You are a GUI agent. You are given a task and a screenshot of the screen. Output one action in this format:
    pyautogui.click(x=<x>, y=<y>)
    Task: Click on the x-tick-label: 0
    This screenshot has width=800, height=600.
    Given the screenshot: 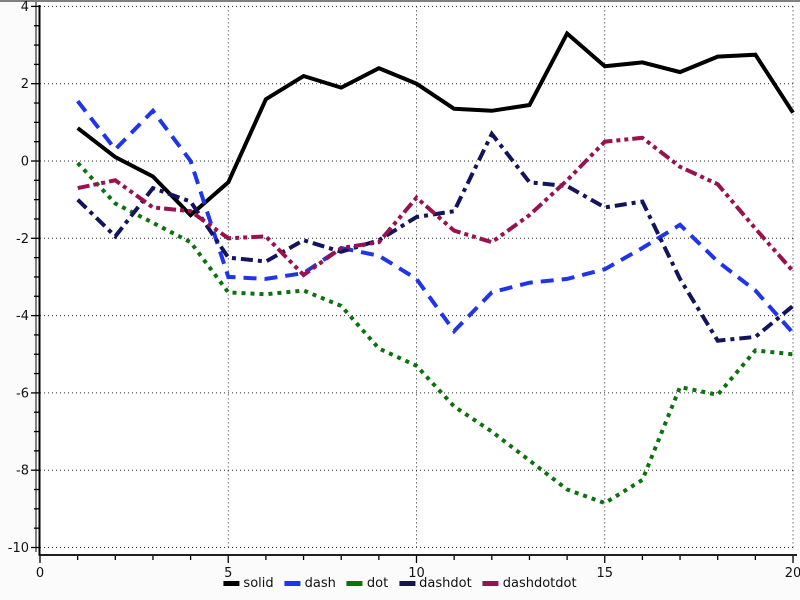 What is the action you would take?
    pyautogui.click(x=40, y=573)
    